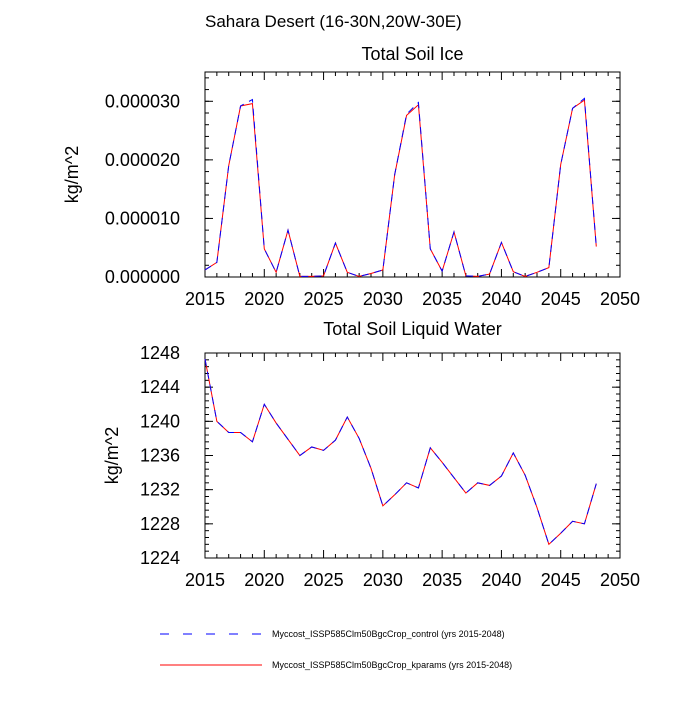 This screenshot has height=705, width=700. What do you see at coordinates (160, 353) in the screenshot?
I see `y-tick-label: 1248` at bounding box center [160, 353].